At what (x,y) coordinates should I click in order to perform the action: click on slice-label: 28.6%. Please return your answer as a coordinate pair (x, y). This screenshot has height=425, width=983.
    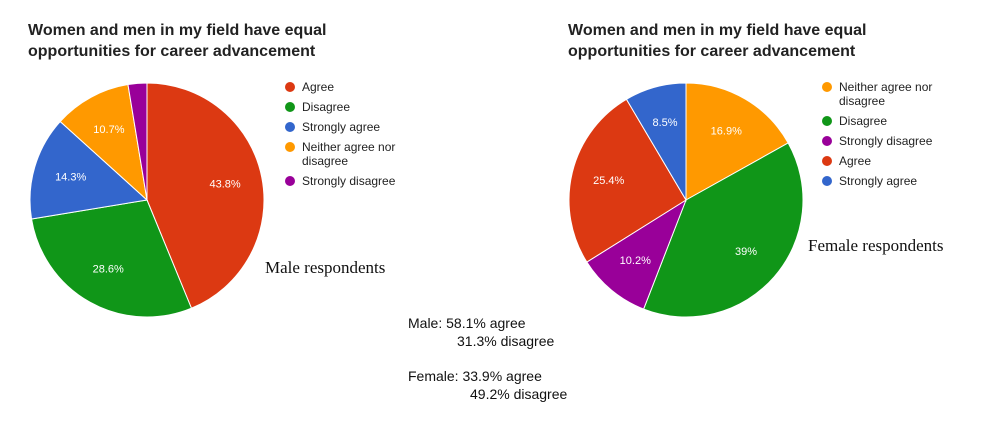
    Looking at the image, I should click on (108, 269).